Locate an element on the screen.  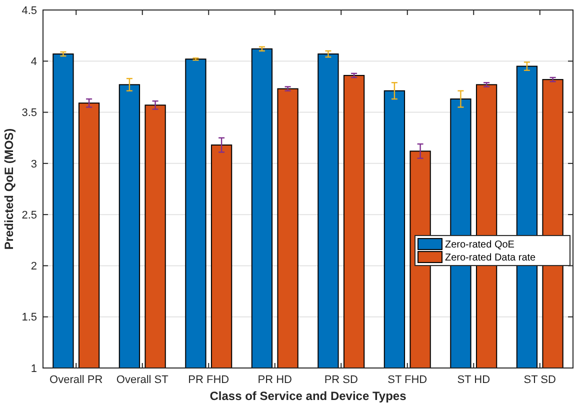
y-tick-label: 2 is located at coordinates (33, 266).